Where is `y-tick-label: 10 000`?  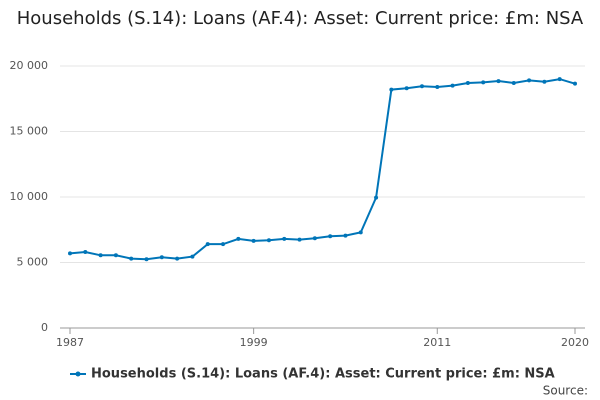
y-tick-label: 10 000 is located at coordinates (29, 196).